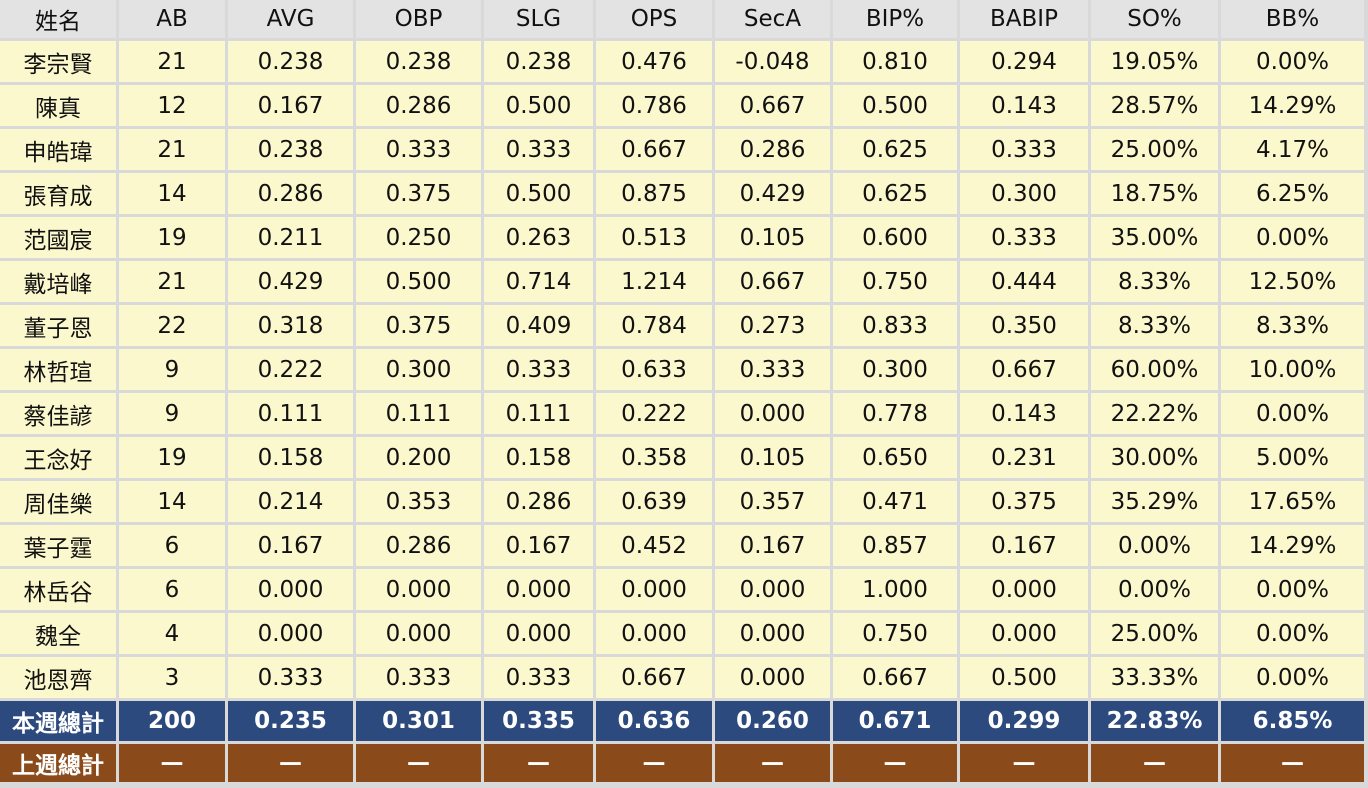 The height and width of the screenshot is (788, 1368). Describe the element at coordinates (1292, 501) in the screenshot. I see `cell-bb: 17.65%` at that location.